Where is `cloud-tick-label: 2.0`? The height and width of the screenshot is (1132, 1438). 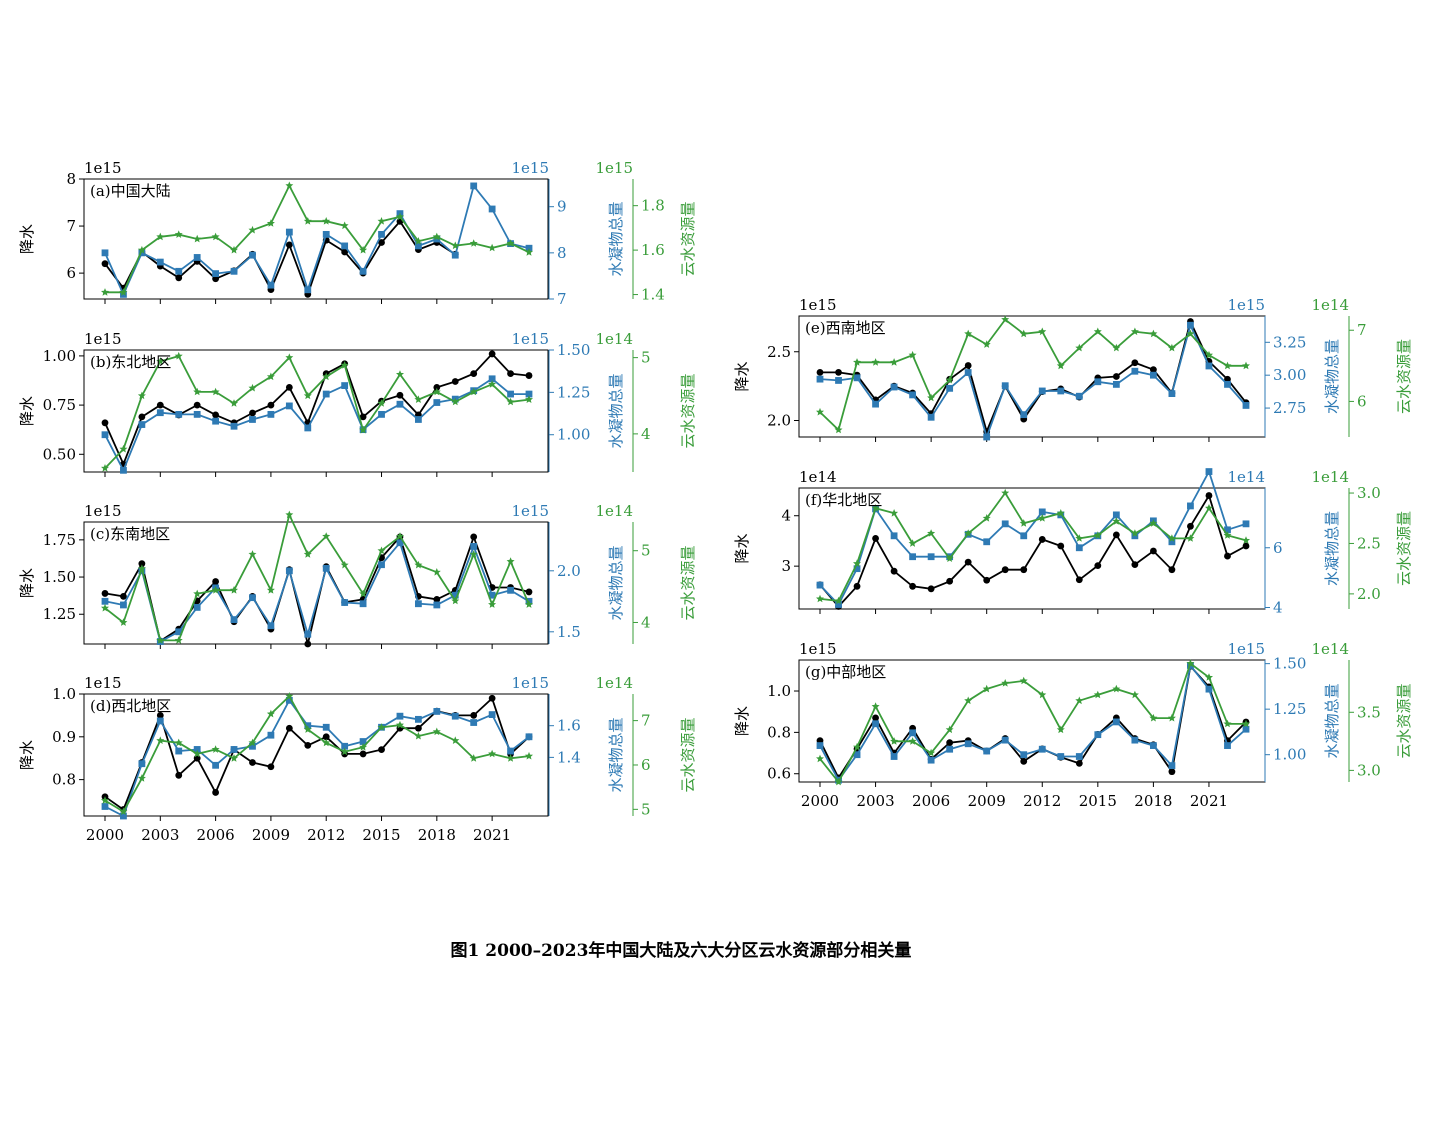 cloud-tick-label: 2.0 is located at coordinates (1369, 594).